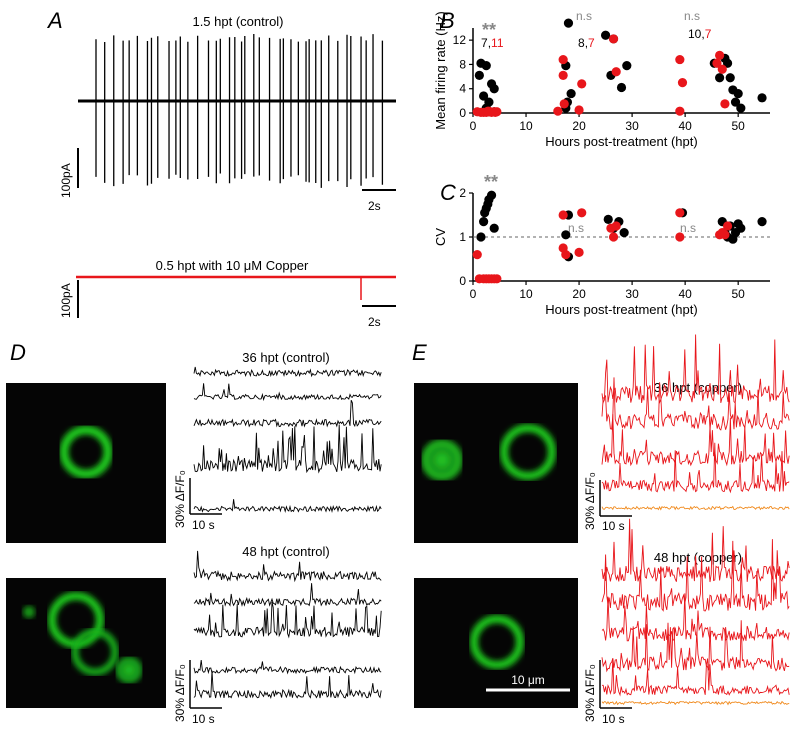  What do you see at coordinates (440, 70) in the screenshot?
I see `panel-b-y-label: Mean firing rate (Hz)` at bounding box center [440, 70].